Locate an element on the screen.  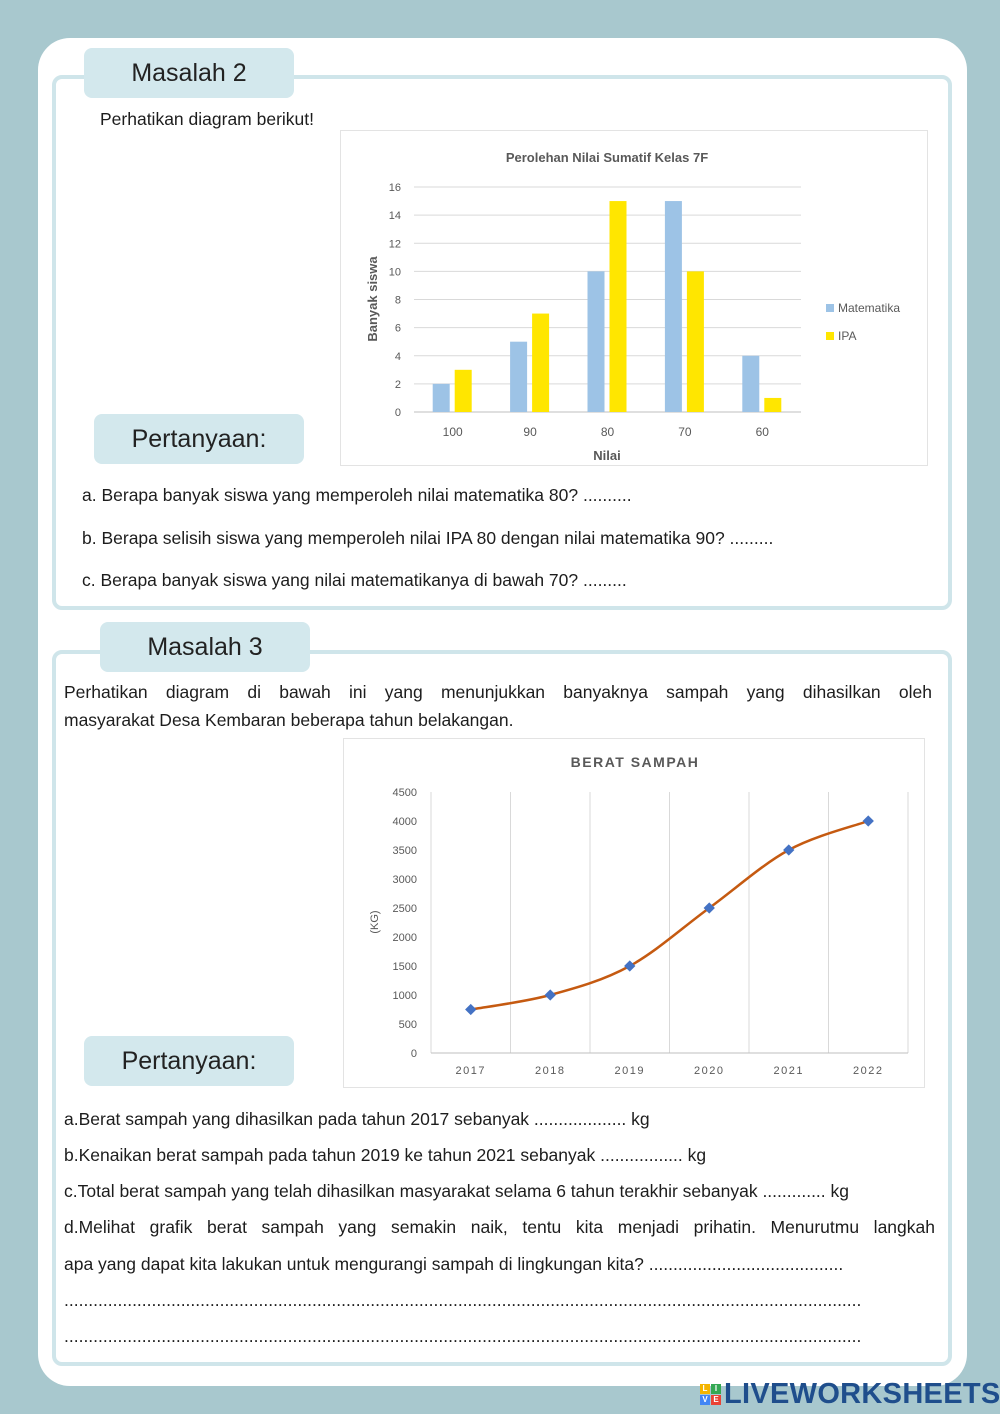
y-tick-label: 16 is located at coordinates (395, 188).